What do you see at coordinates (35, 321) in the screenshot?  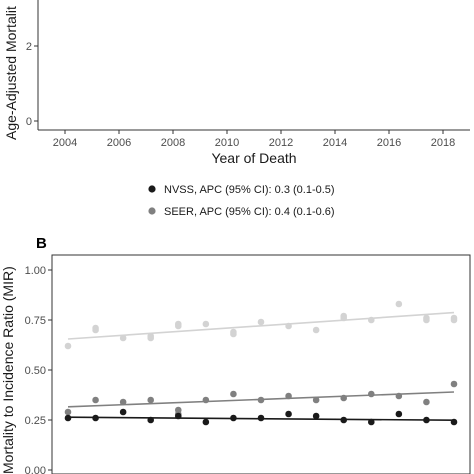 I see `y-tick-label-b: 0.75` at bounding box center [35, 321].